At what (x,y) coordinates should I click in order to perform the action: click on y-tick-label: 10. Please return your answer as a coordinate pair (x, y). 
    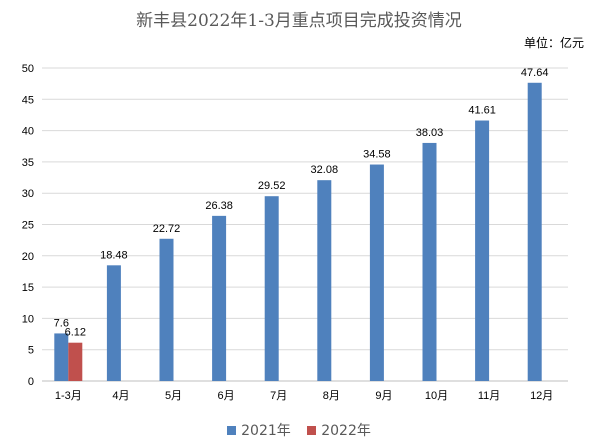
    Looking at the image, I should click on (28, 319).